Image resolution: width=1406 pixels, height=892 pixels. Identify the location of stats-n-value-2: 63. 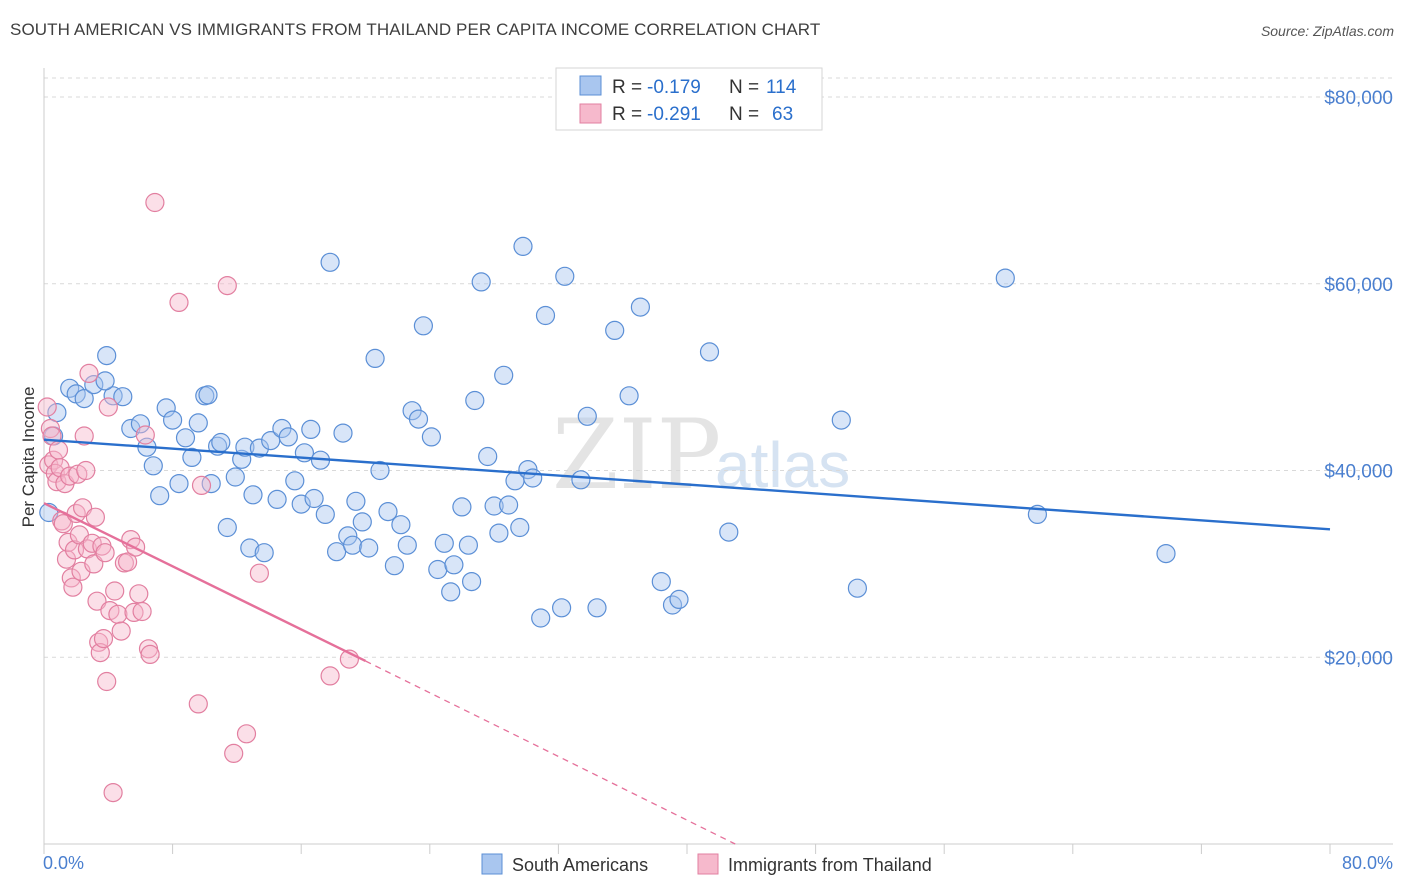
(782, 114).